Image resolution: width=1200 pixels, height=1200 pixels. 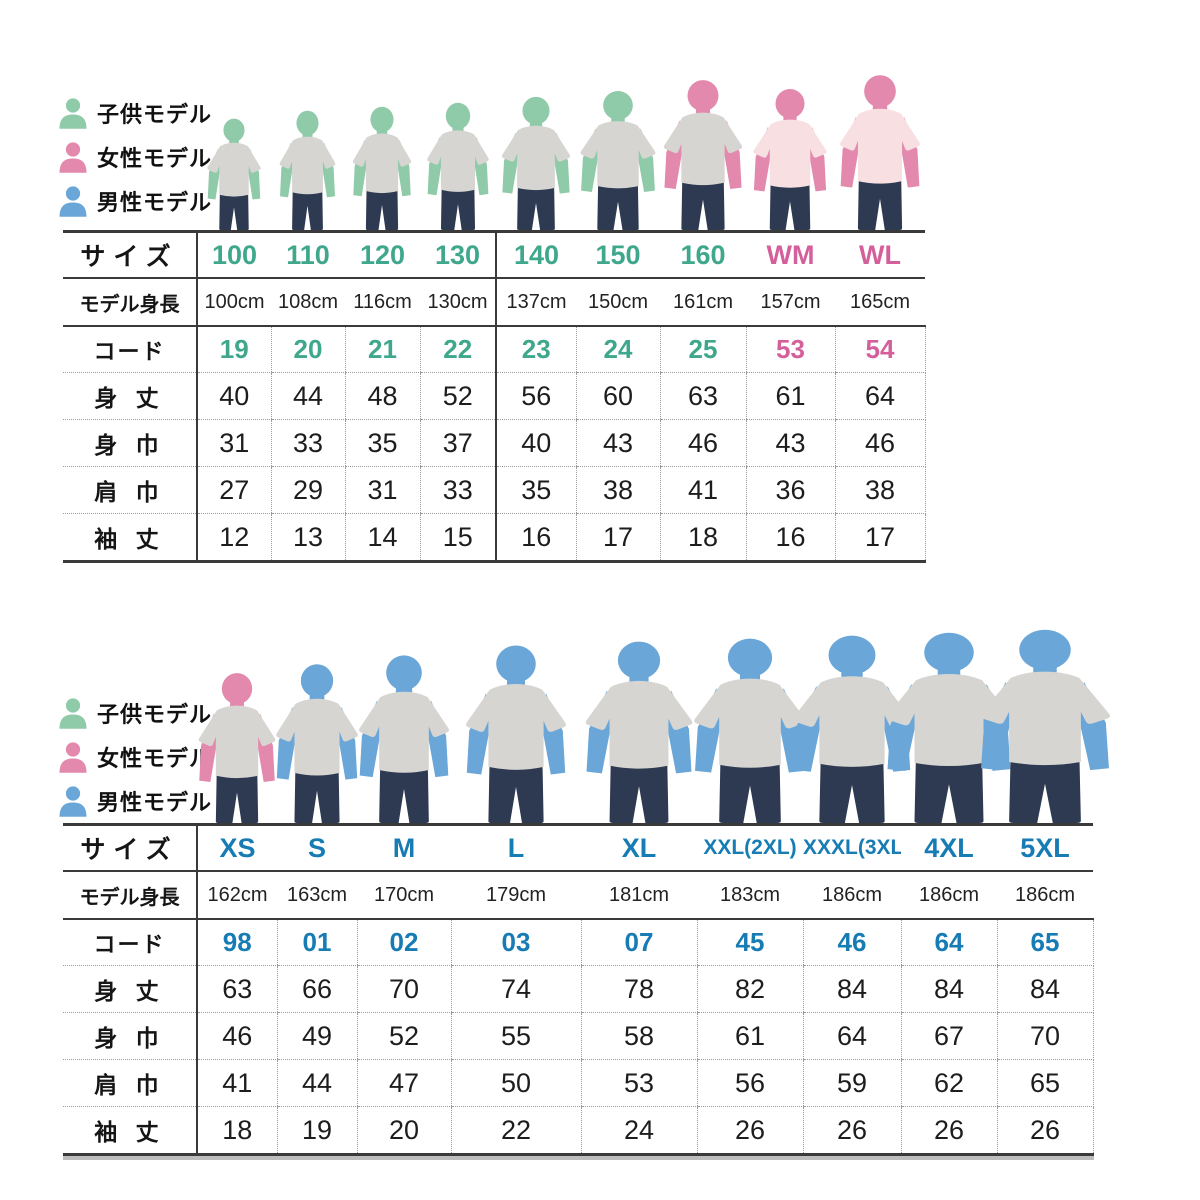 What do you see at coordinates (638, 1036) in the screenshot?
I see `value-cell: 58` at bounding box center [638, 1036].